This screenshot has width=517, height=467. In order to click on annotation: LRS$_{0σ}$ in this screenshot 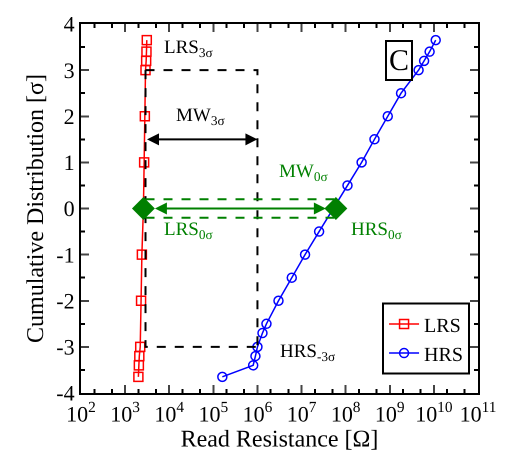, I will do `click(188, 230)`.